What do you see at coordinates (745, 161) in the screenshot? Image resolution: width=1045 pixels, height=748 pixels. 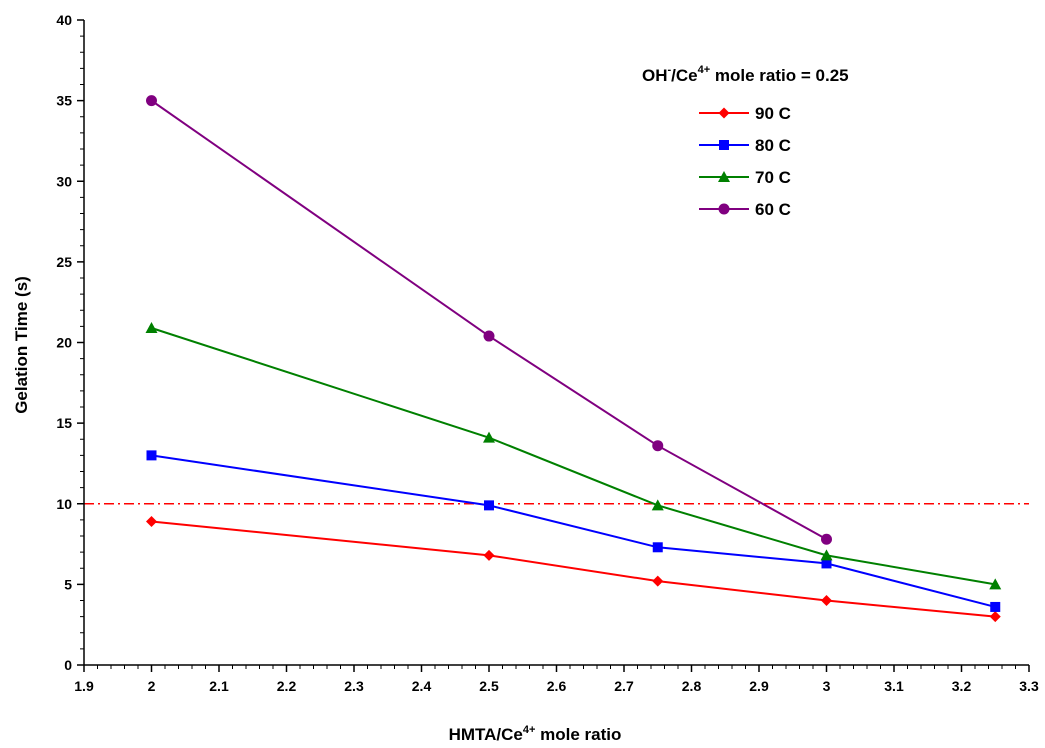 I see `legend-entries: 90 C 80 C 70 C 60 C` at bounding box center [745, 161].